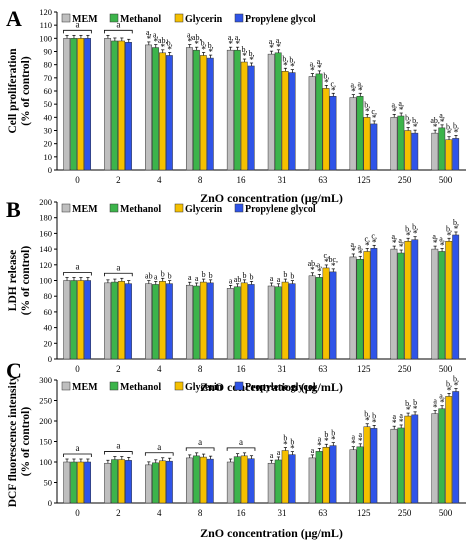 This screenshot has width=470, height=550. Describe the element at coordinates (140, 387) in the screenshot. I see `legend-label: Methanol` at that location.